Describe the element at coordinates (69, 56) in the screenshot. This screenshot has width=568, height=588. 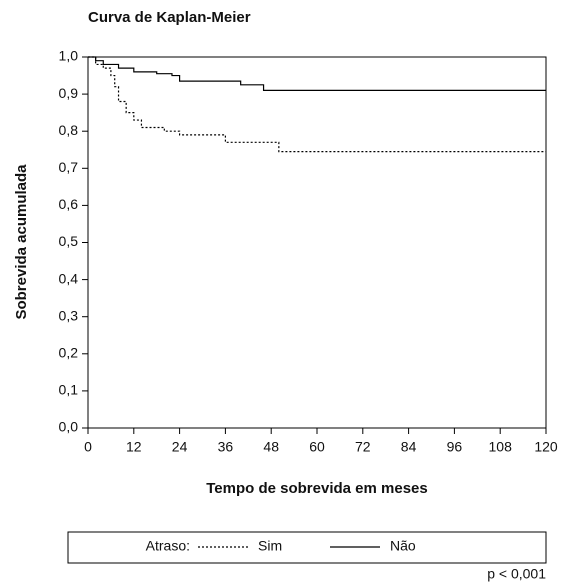
I see `y-tick-label: 1,0` at that location.